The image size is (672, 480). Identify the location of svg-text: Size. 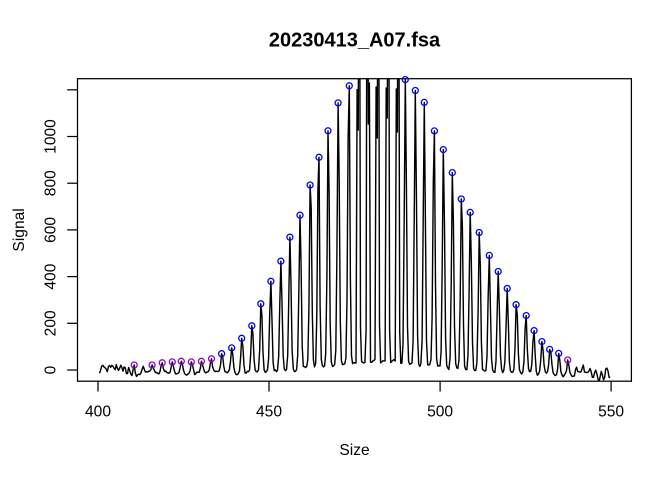
(354, 450).